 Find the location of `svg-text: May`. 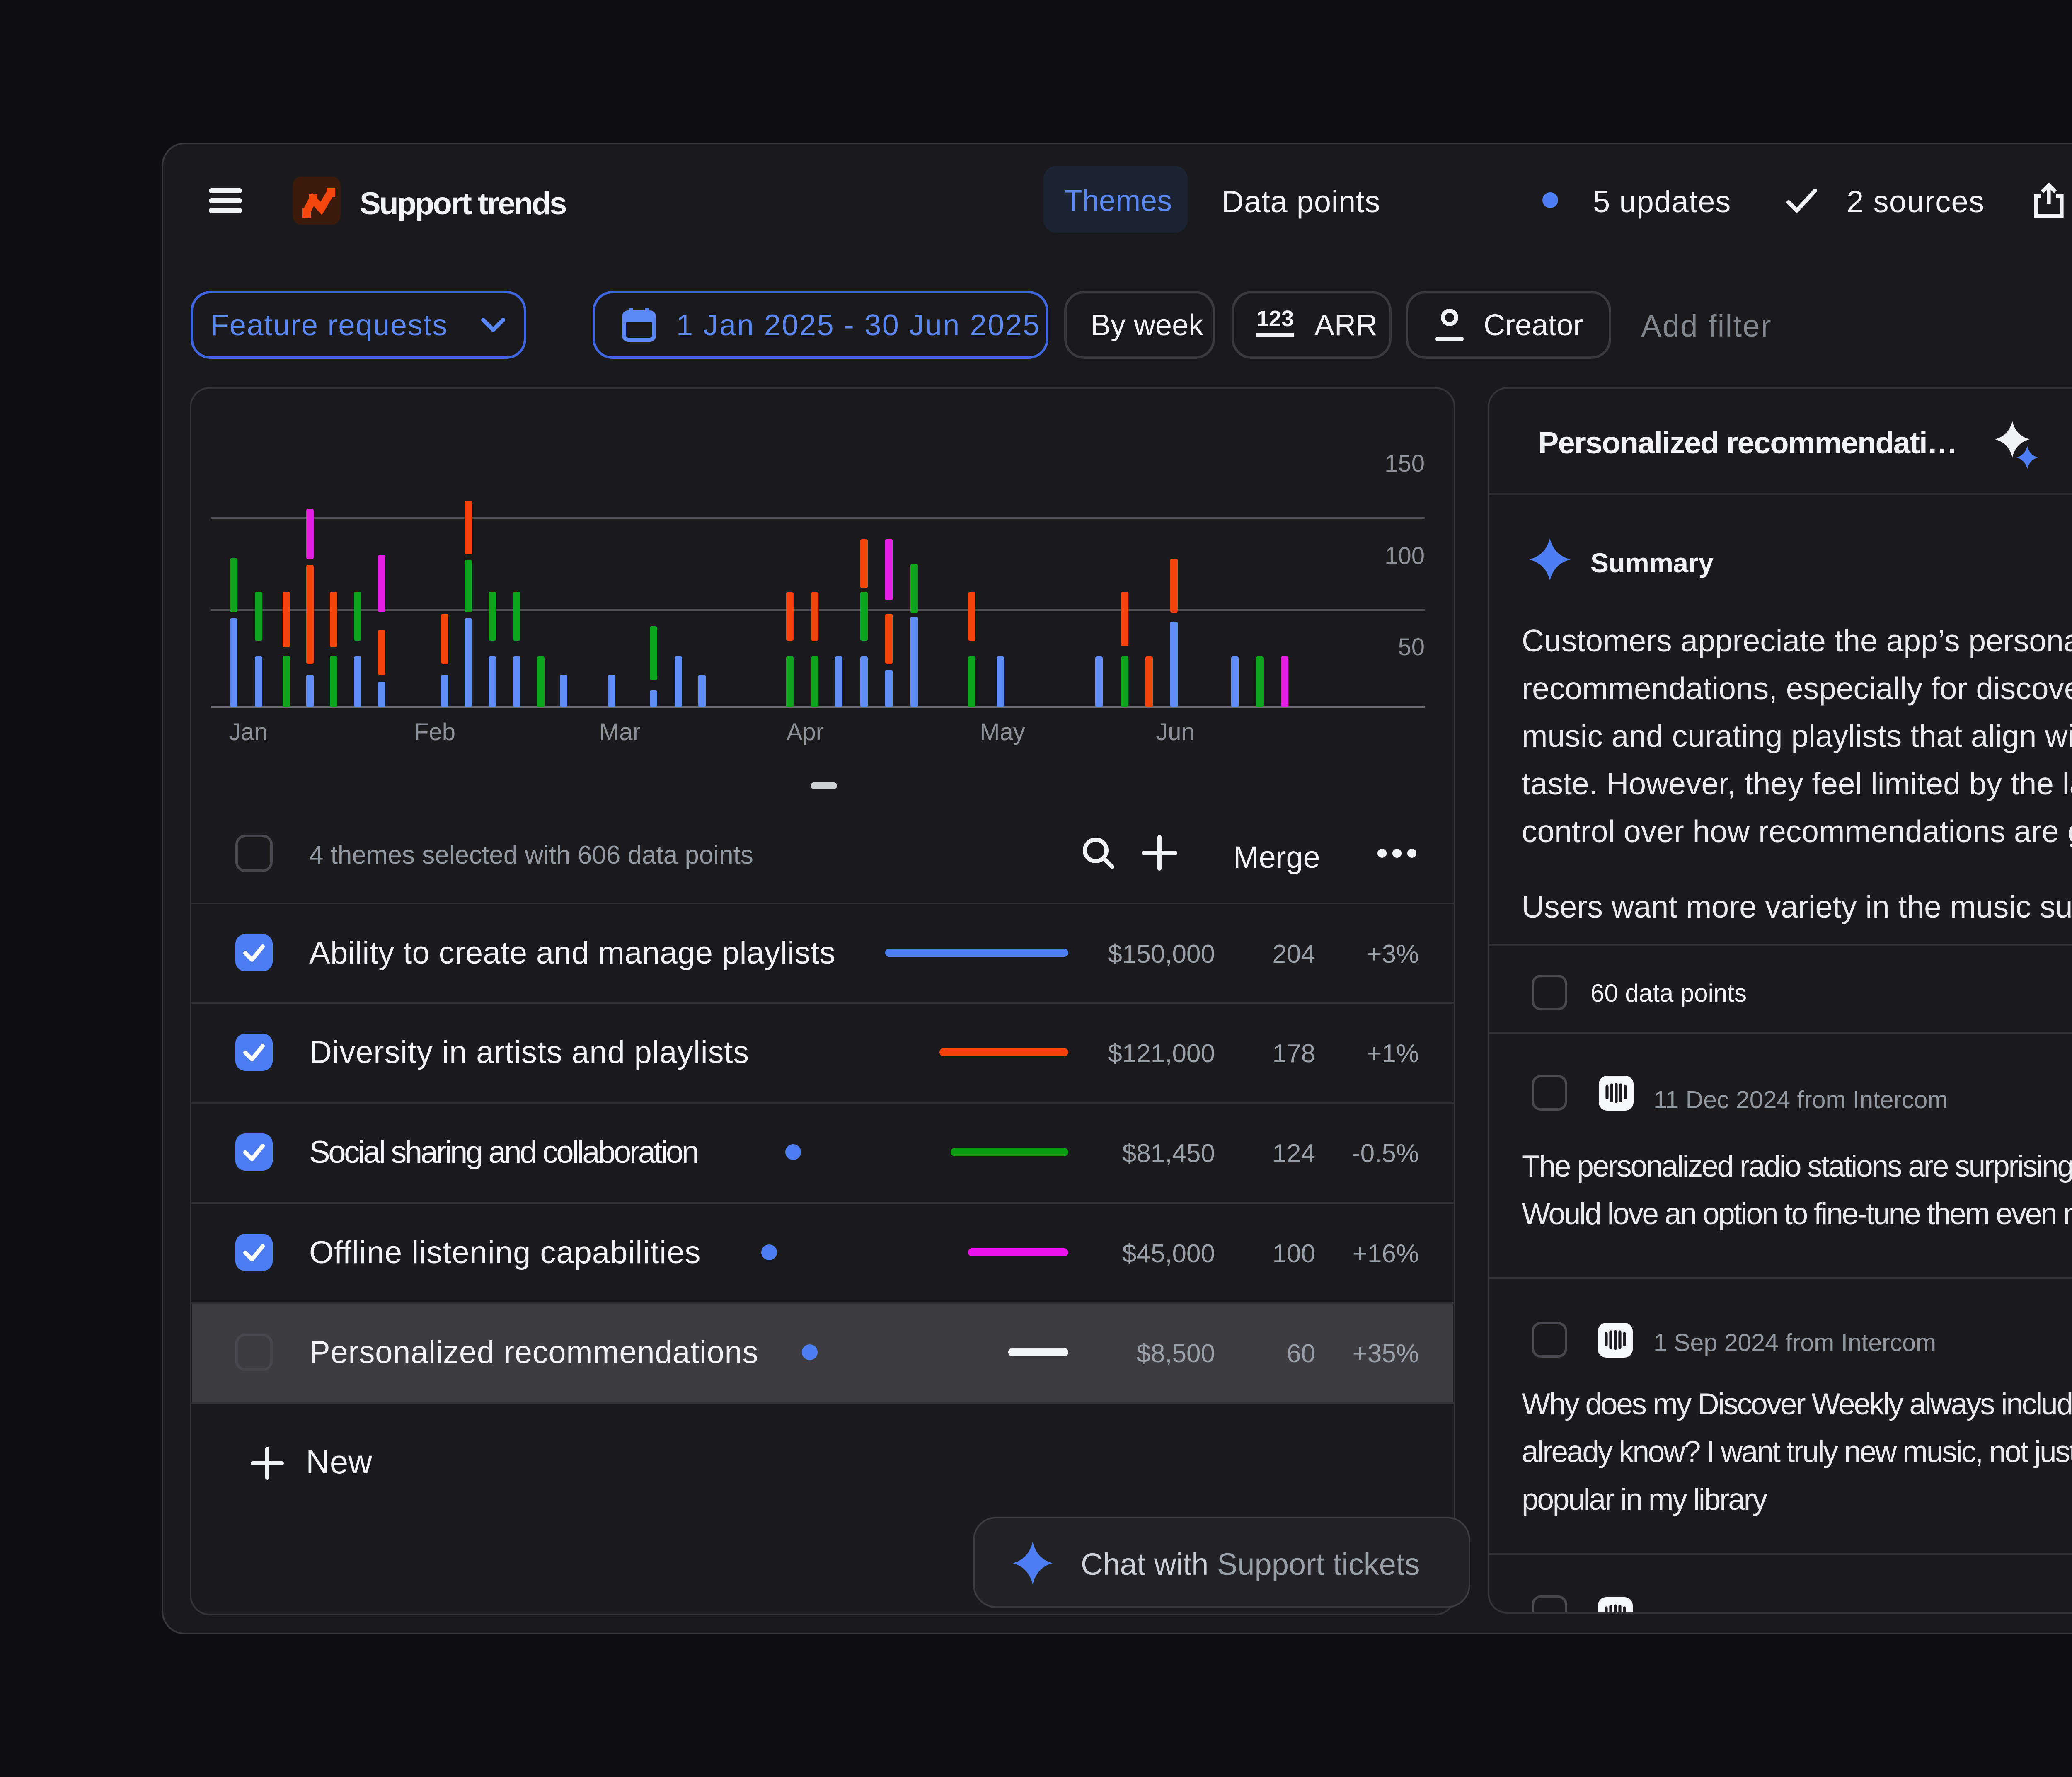

svg-text: May is located at coordinates (1002, 732).